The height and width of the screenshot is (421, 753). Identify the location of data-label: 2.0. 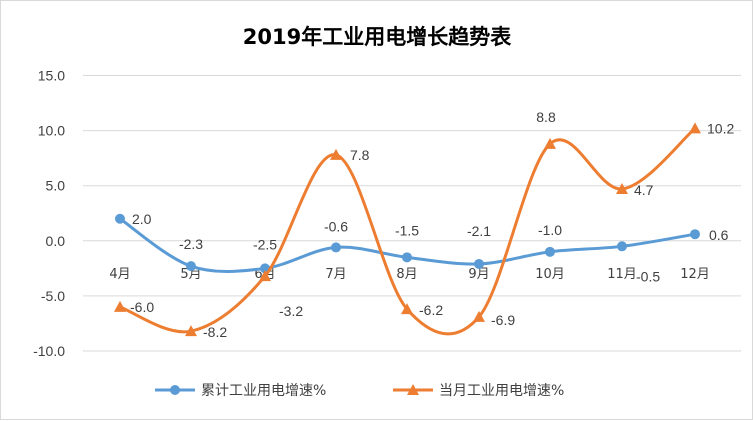
(142, 219).